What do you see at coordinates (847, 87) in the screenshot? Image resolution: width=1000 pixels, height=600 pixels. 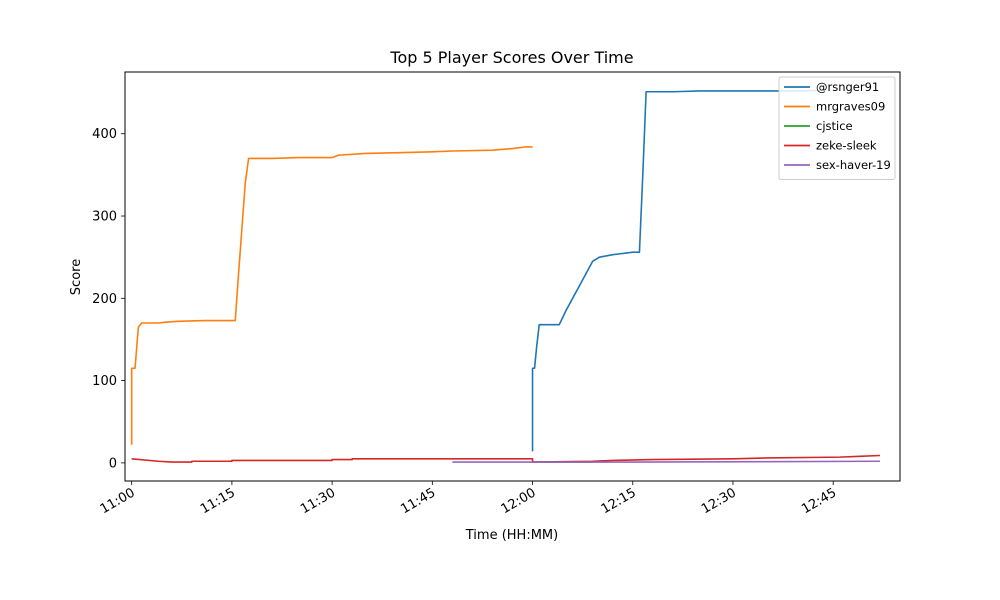 I see `legend-entry: @rsnger91` at bounding box center [847, 87].